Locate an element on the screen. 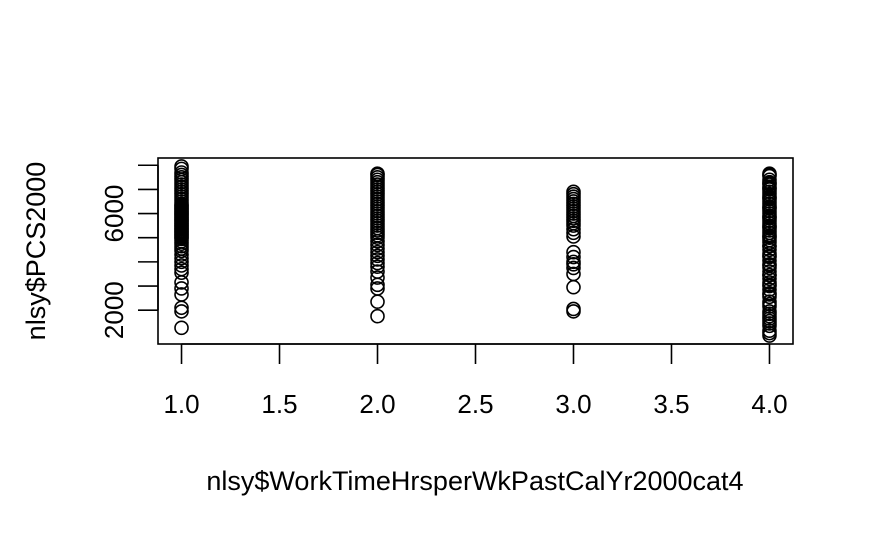 The width and height of the screenshot is (874, 540). x-tick-label: 3.5 is located at coordinates (671, 404).